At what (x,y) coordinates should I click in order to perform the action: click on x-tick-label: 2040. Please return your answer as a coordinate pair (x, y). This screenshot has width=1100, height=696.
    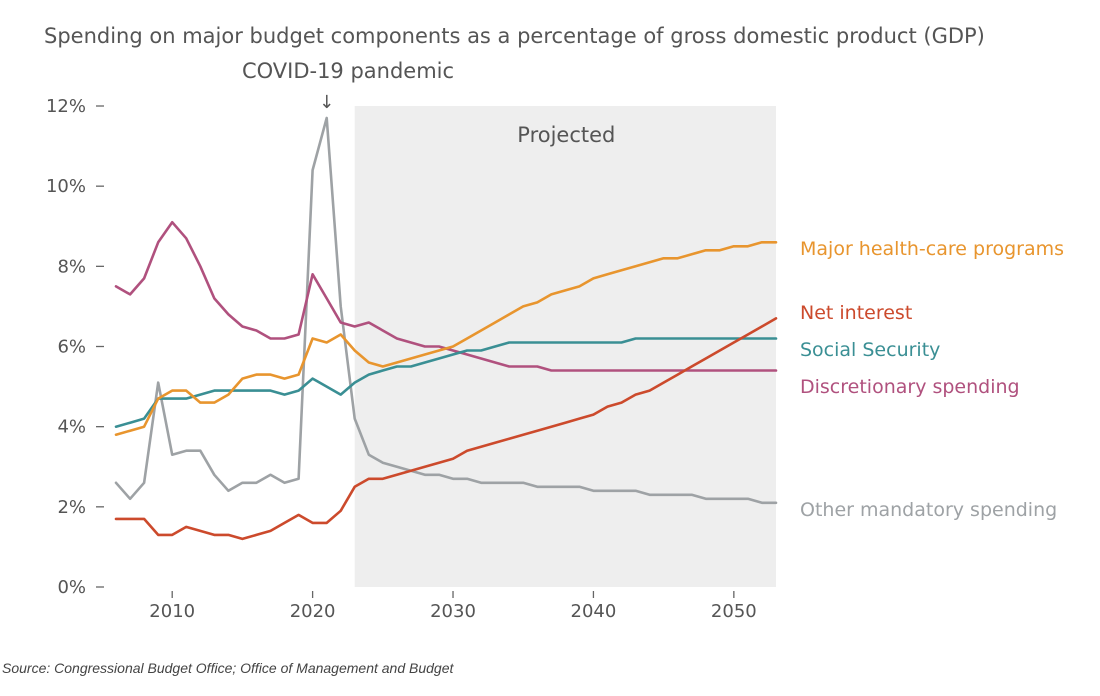
    Looking at the image, I should click on (594, 611).